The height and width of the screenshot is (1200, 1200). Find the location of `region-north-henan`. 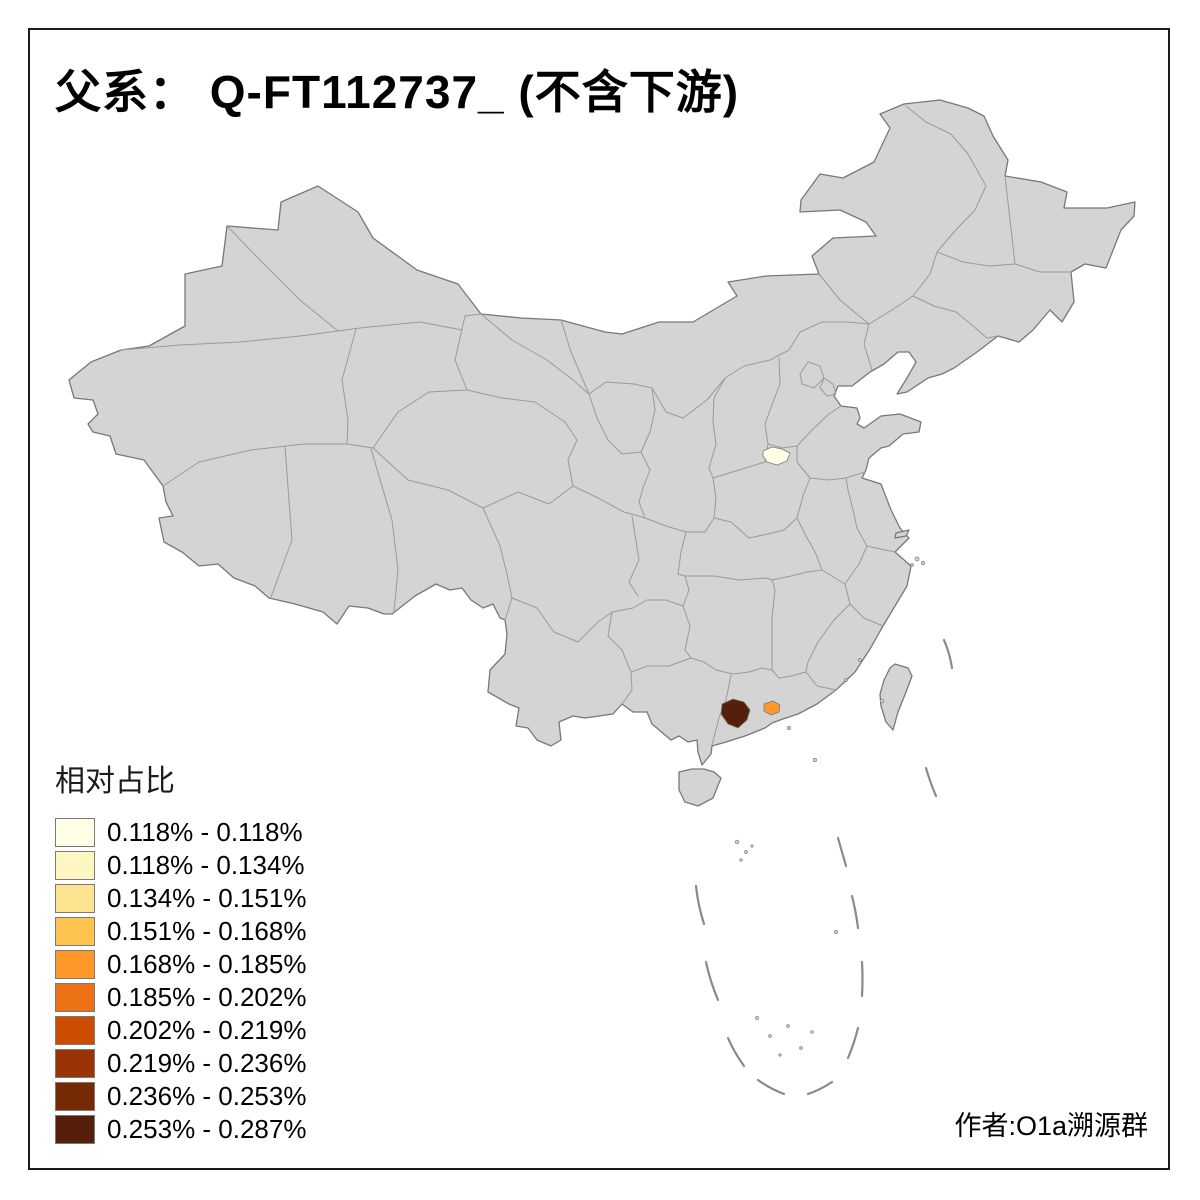

region-north-henan is located at coordinates (776, 456).